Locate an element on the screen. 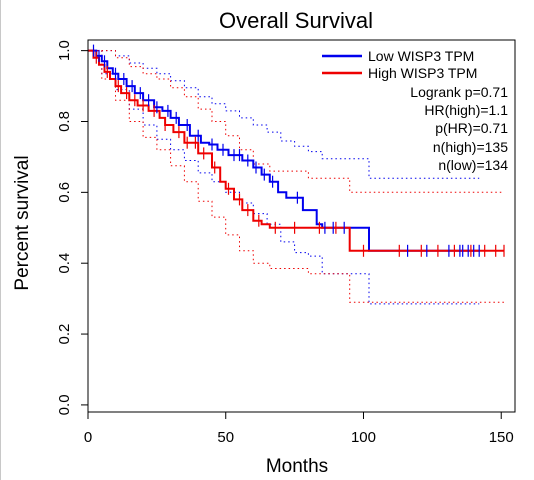  x-tick-label: 150 is located at coordinates (501, 437).